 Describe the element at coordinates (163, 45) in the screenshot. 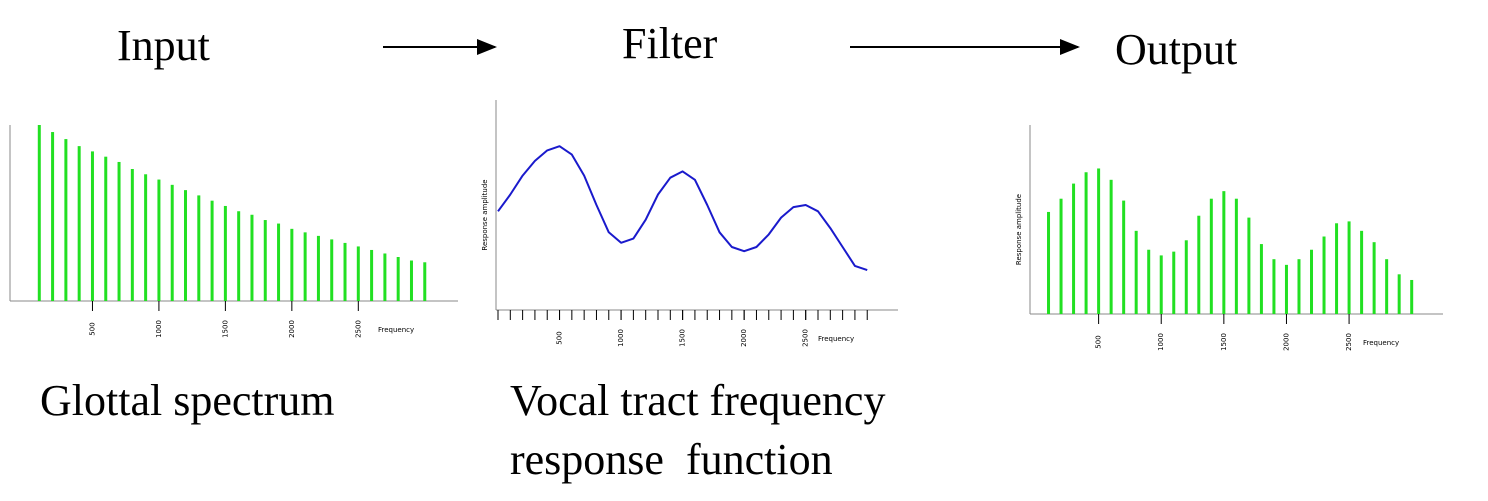

I see `input-label: Input` at that location.